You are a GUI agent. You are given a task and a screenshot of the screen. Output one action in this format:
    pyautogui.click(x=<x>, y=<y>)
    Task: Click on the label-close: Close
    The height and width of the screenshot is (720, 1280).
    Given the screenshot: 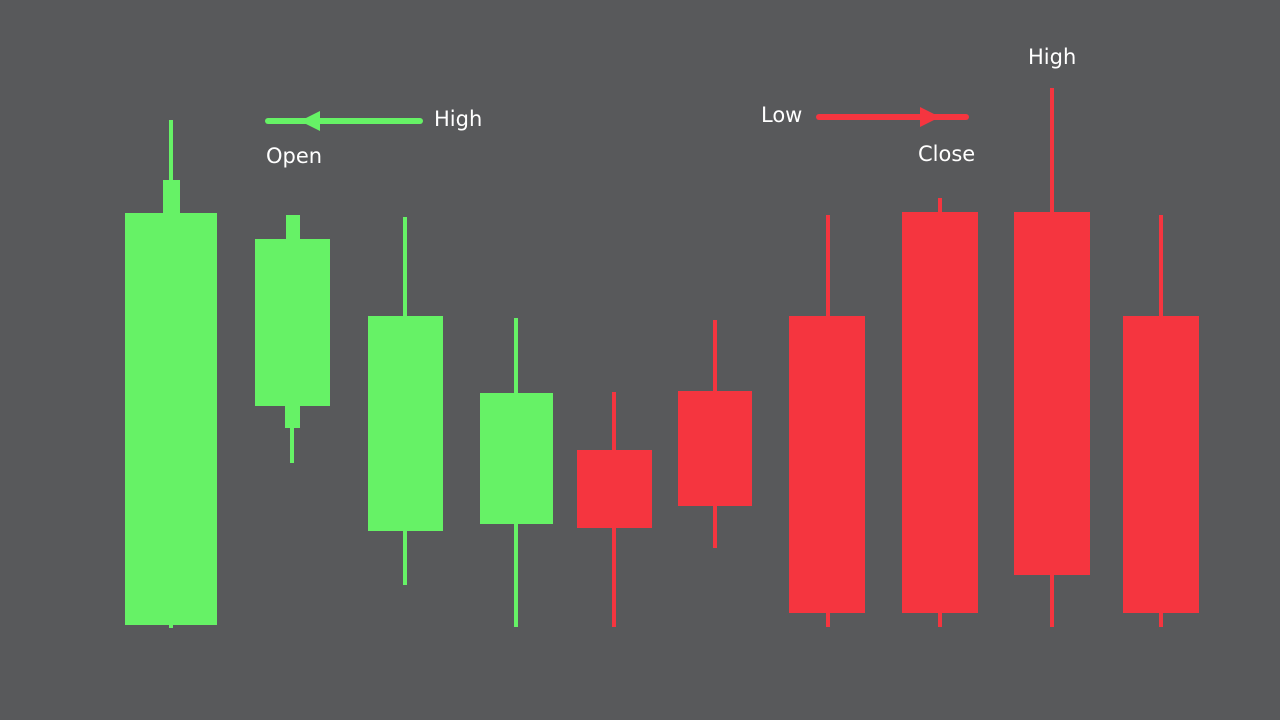 What is the action you would take?
    pyautogui.click(x=946, y=154)
    